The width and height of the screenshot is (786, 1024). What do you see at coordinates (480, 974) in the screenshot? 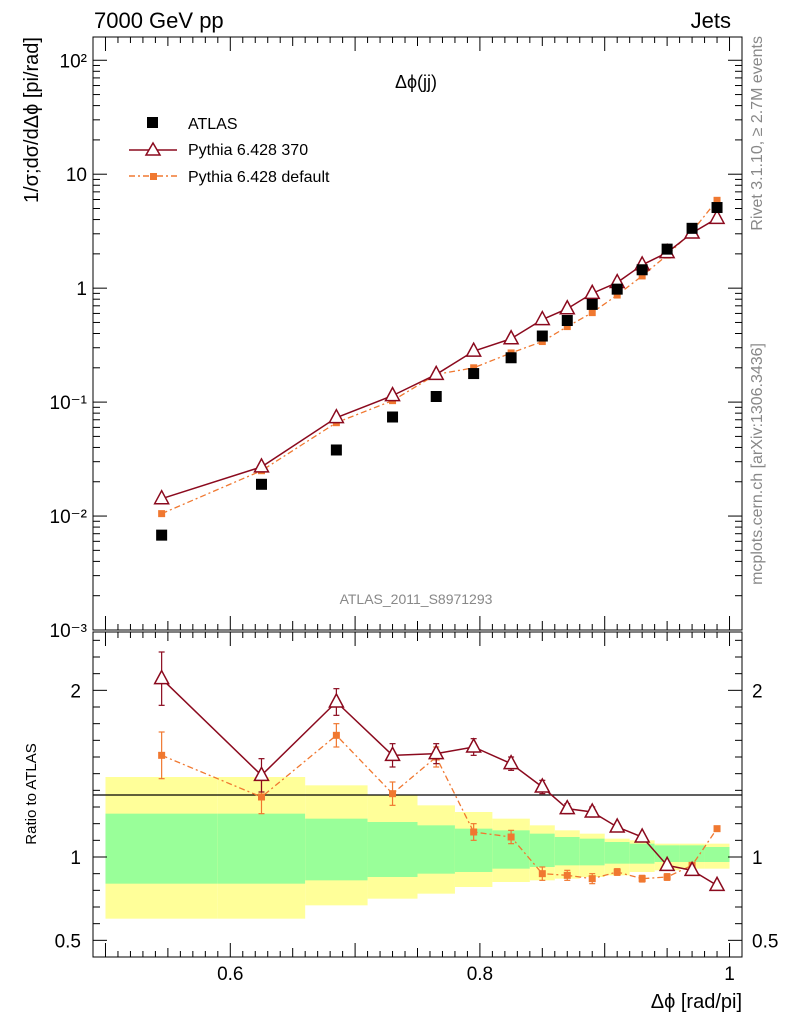
I see `x-tick-label: 0.8` at bounding box center [480, 974].